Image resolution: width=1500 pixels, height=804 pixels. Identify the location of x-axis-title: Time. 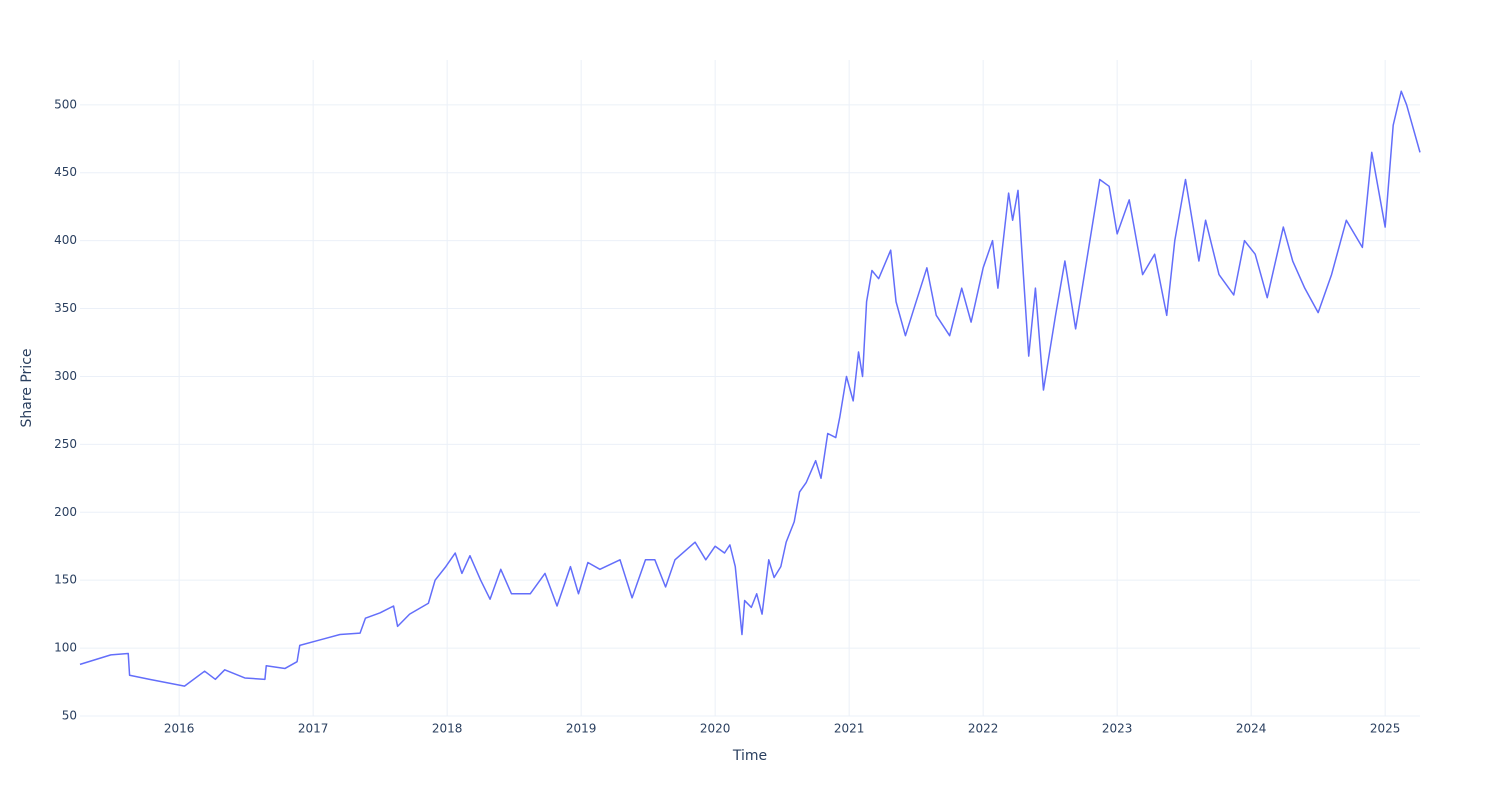
(749, 756).